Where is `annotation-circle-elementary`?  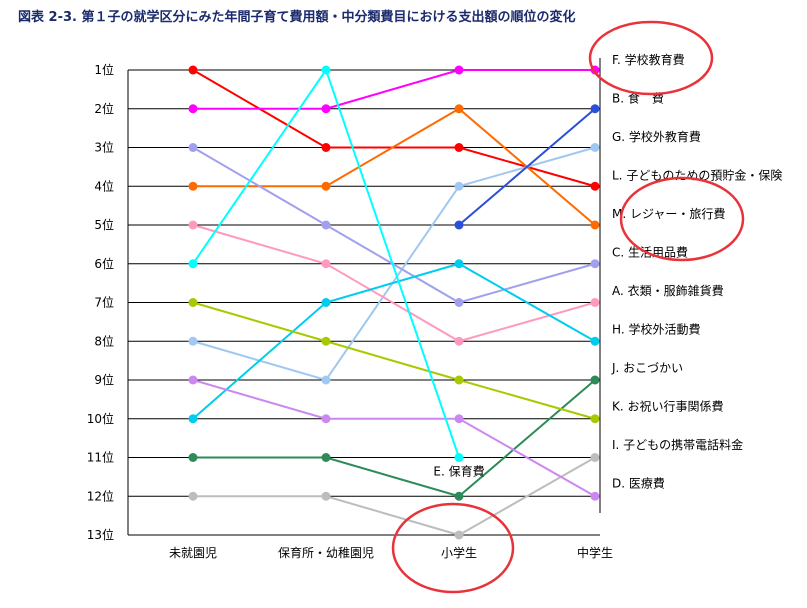
annotation-circle-elementary is located at coordinates (453, 548).